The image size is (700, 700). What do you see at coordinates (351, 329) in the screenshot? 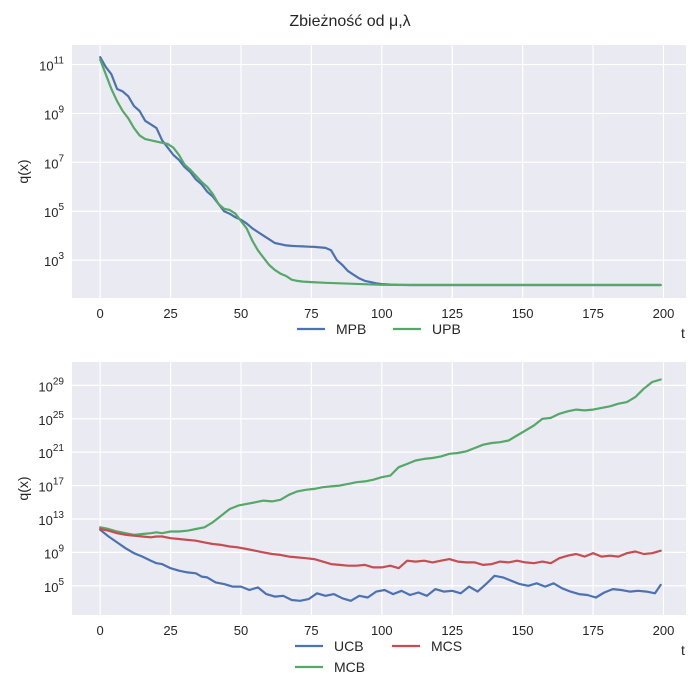
I see `legend-label-mpb: MPB` at bounding box center [351, 329].